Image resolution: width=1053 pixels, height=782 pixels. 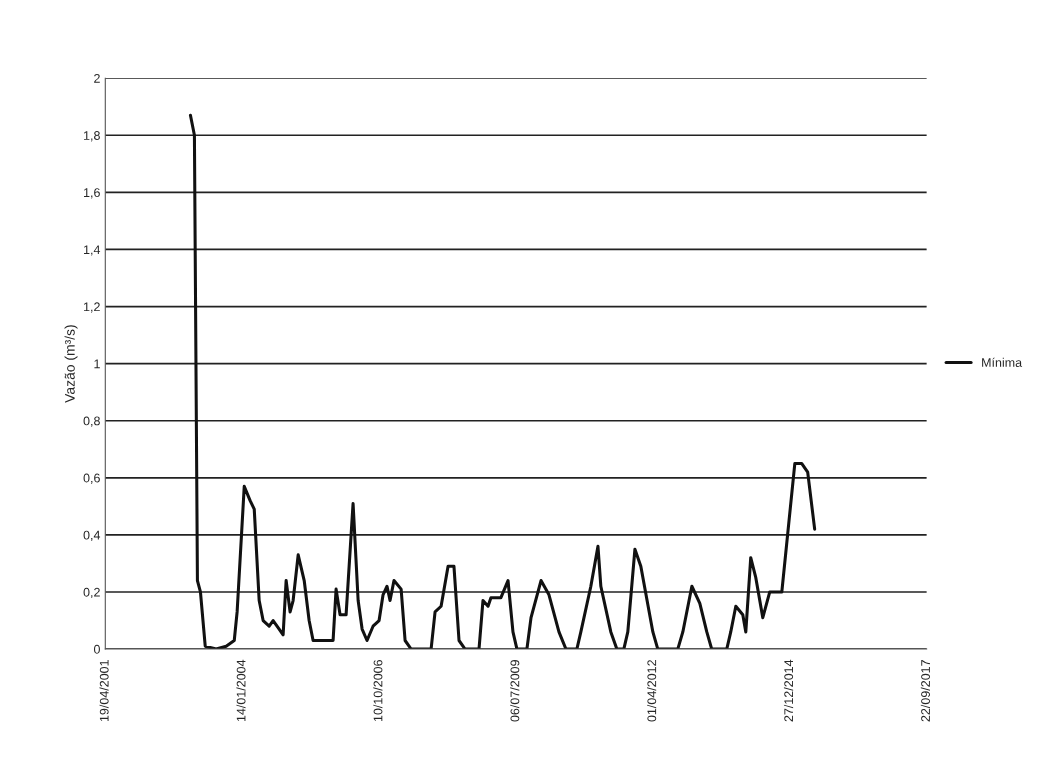 I want to click on y-tick-label: 0,4, so click(x=92, y=536).